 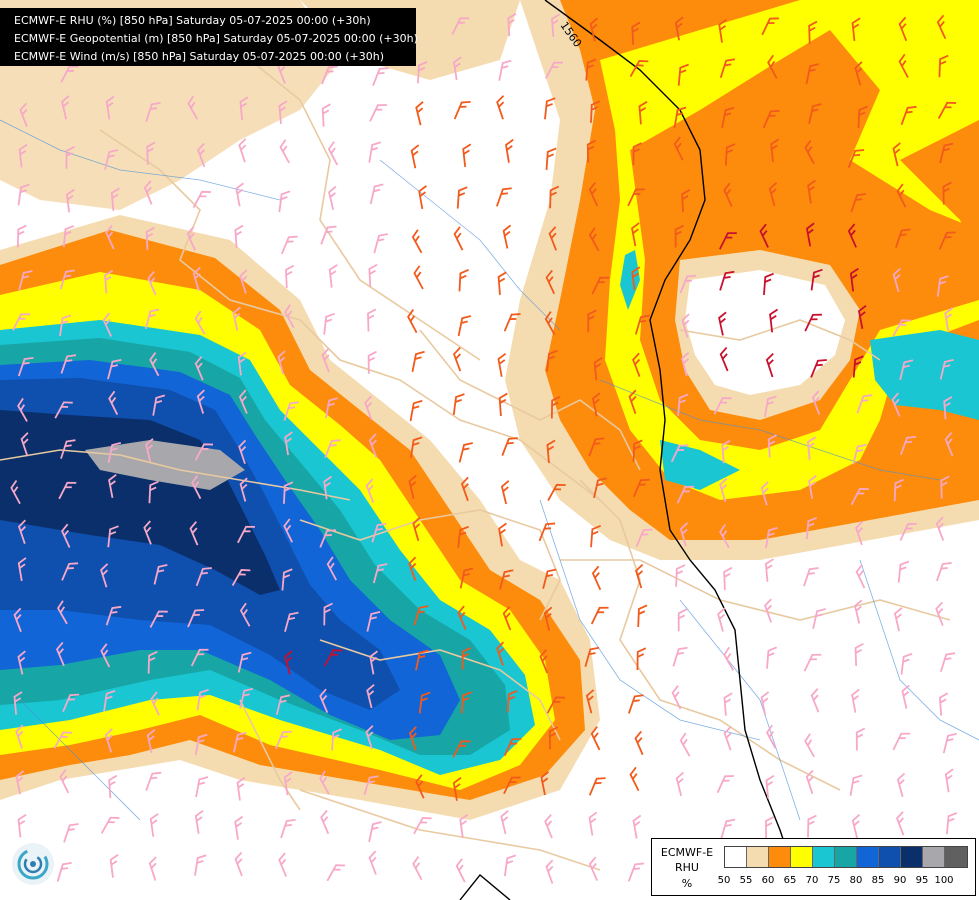 I want to click on legend-tick-label: 100, so click(x=944, y=880).